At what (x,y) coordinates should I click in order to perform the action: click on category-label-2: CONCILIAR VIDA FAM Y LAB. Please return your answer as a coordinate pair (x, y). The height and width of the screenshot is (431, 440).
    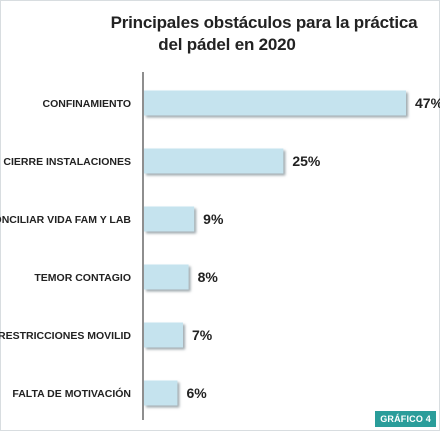
    Looking at the image, I should click on (65, 220).